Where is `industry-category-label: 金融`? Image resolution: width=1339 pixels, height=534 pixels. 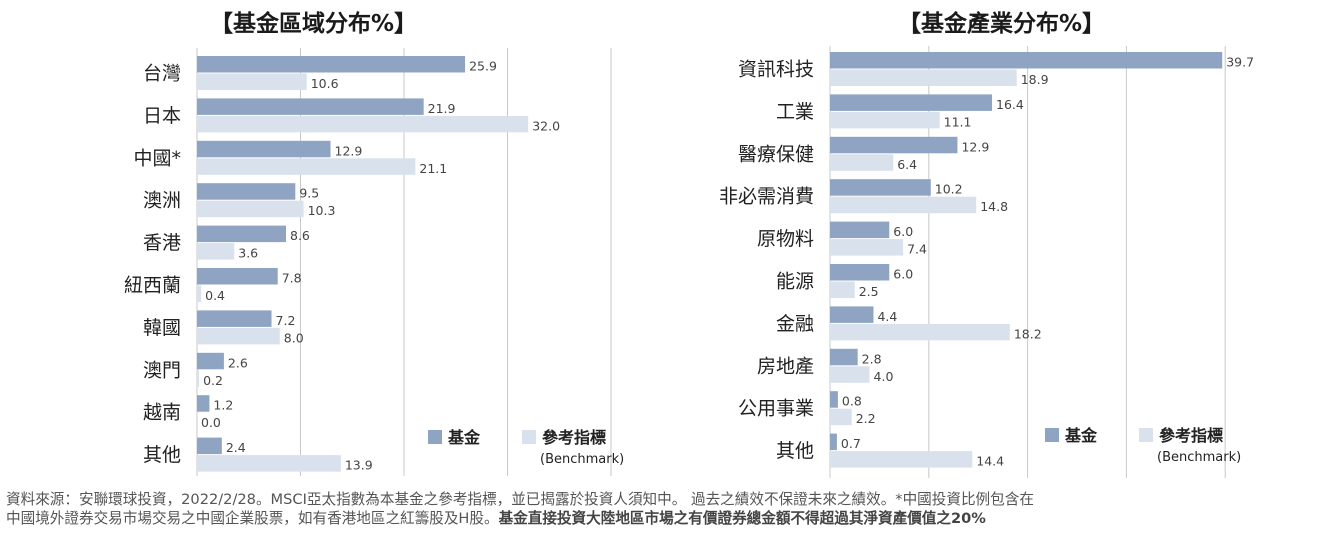
industry-category-label: 金融 is located at coordinates (795, 324).